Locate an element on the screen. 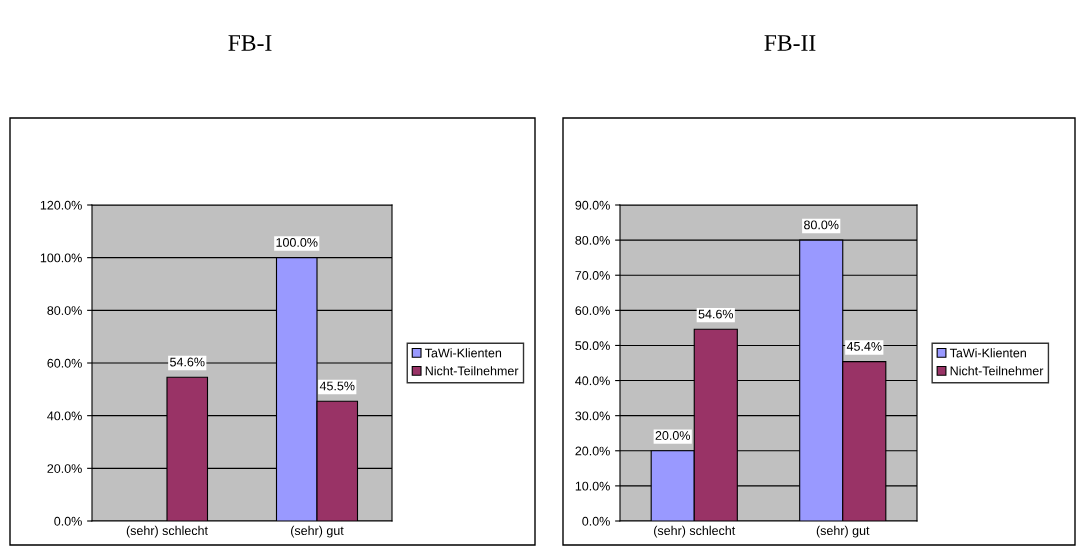 Image resolution: width=1080 pixels, height=551 pixels. chart-title: FB-I is located at coordinates (250, 43).